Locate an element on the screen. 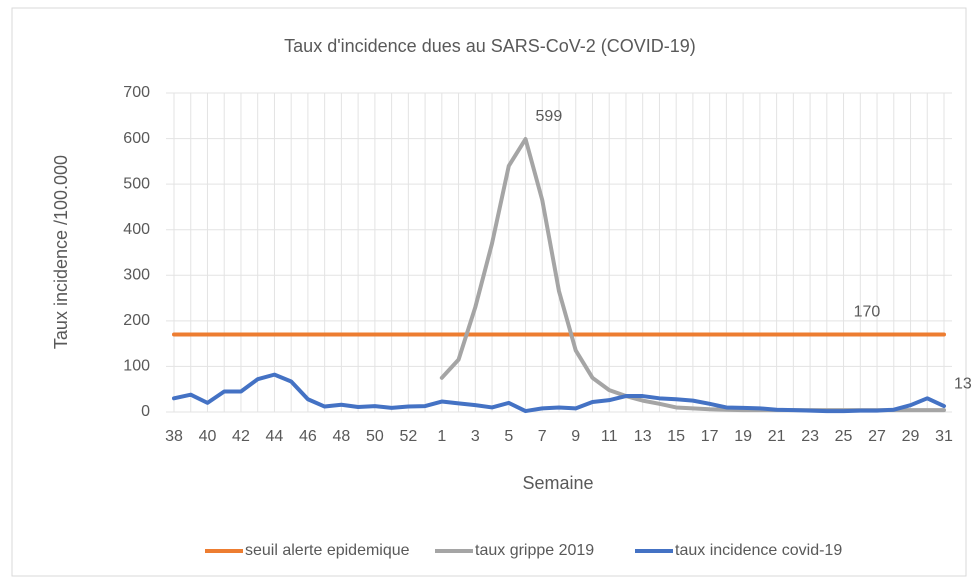  x-tick-label: 29 is located at coordinates (911, 436).